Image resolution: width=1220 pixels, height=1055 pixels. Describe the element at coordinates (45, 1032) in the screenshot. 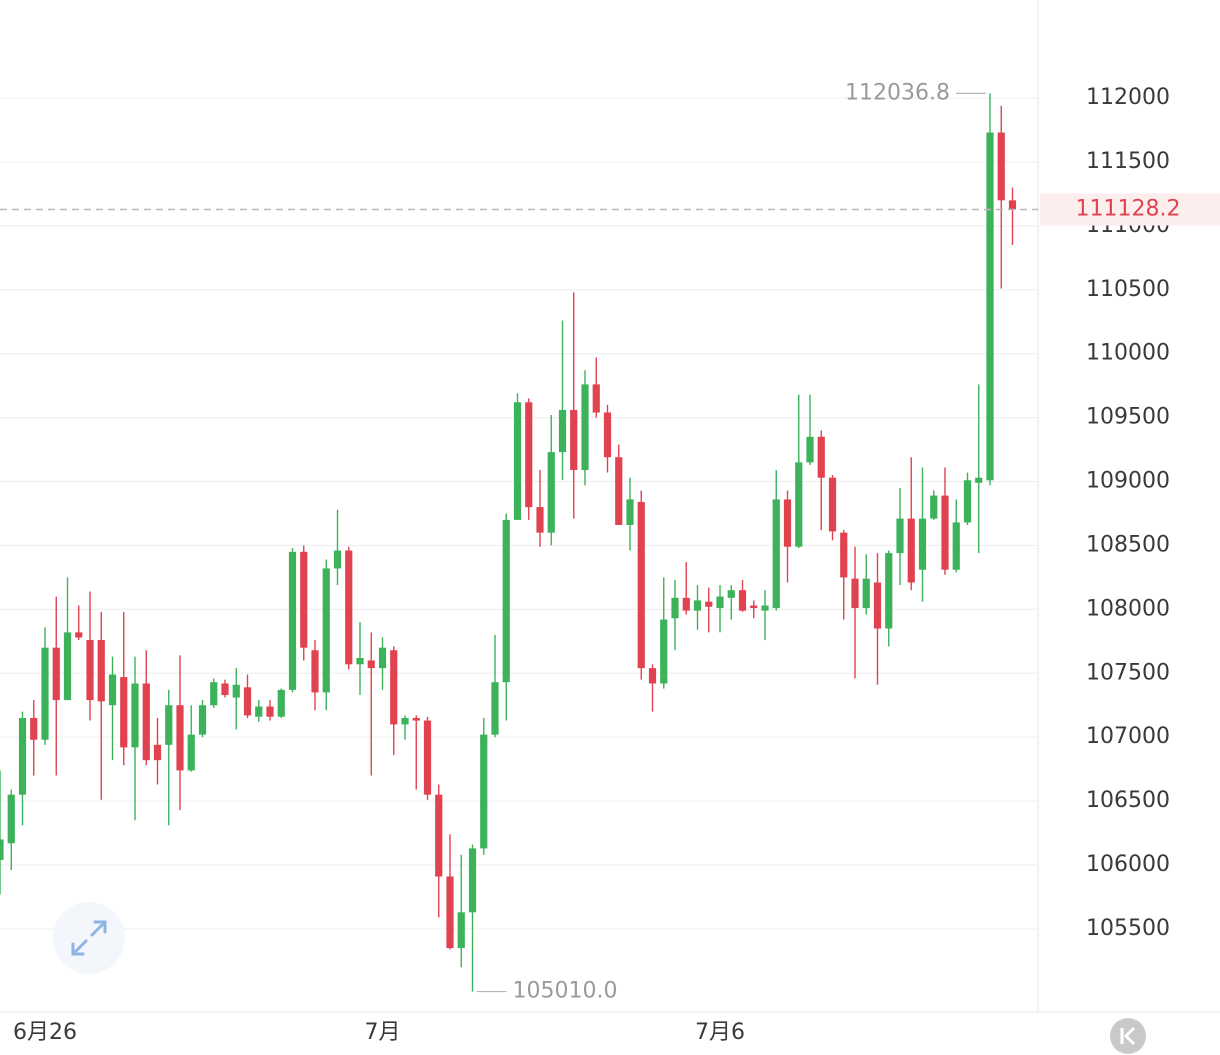

I see `x-tick-label: 6月26` at that location.